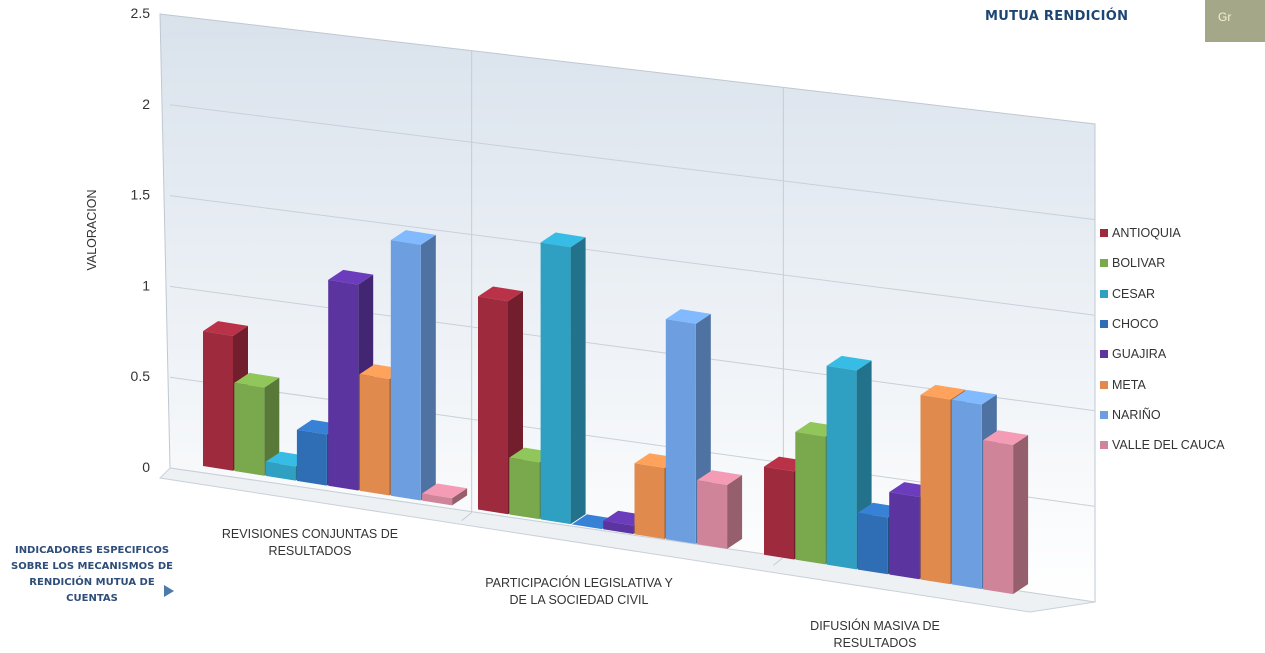  I want to click on legend-label: GUAJIRA, so click(1139, 354).